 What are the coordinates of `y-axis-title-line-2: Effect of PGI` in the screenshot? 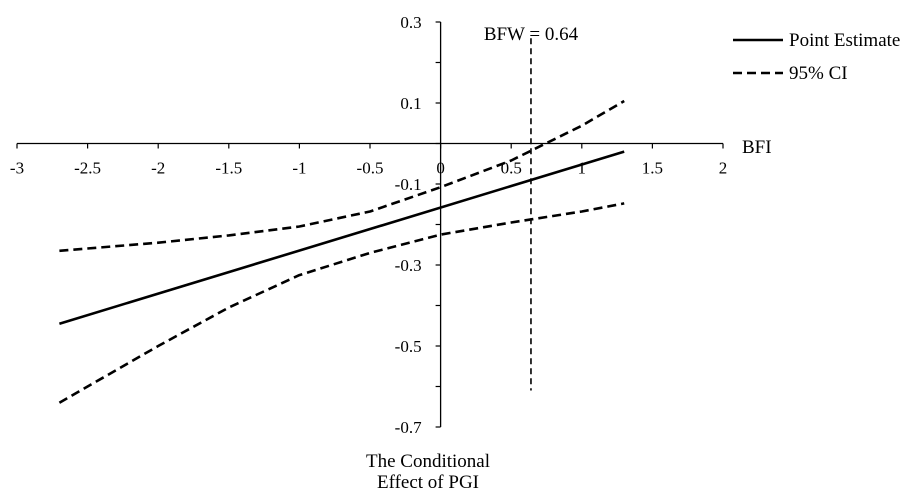 It's located at (428, 481).